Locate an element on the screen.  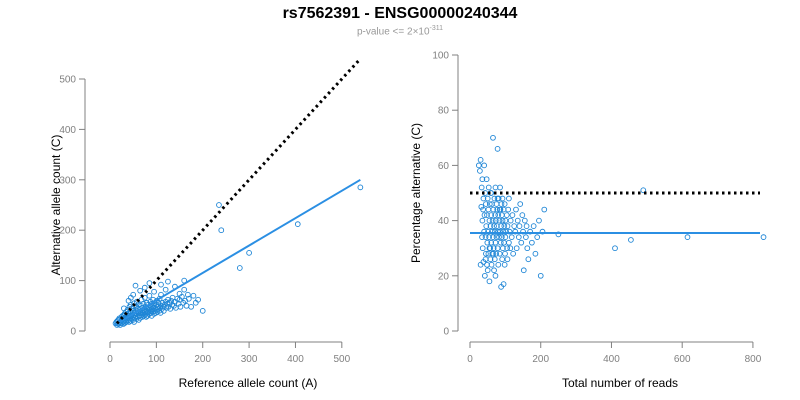
p-value-exponent: -311 is located at coordinates (436, 28).